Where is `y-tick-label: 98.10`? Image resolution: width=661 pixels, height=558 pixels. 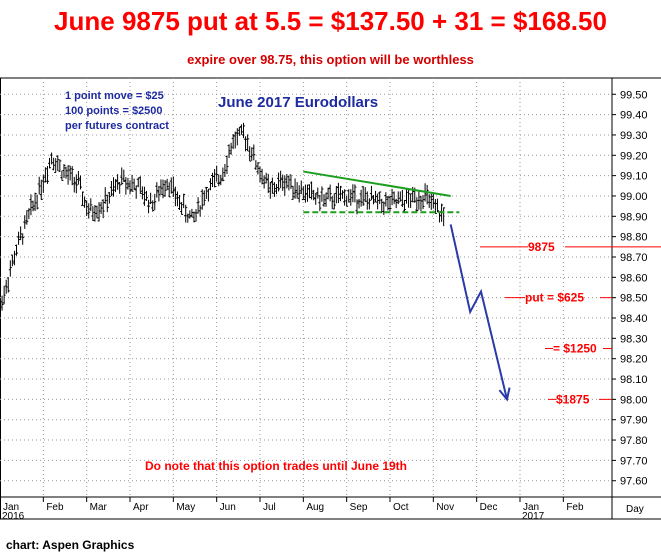 y-tick-label: 98.10 is located at coordinates (634, 380).